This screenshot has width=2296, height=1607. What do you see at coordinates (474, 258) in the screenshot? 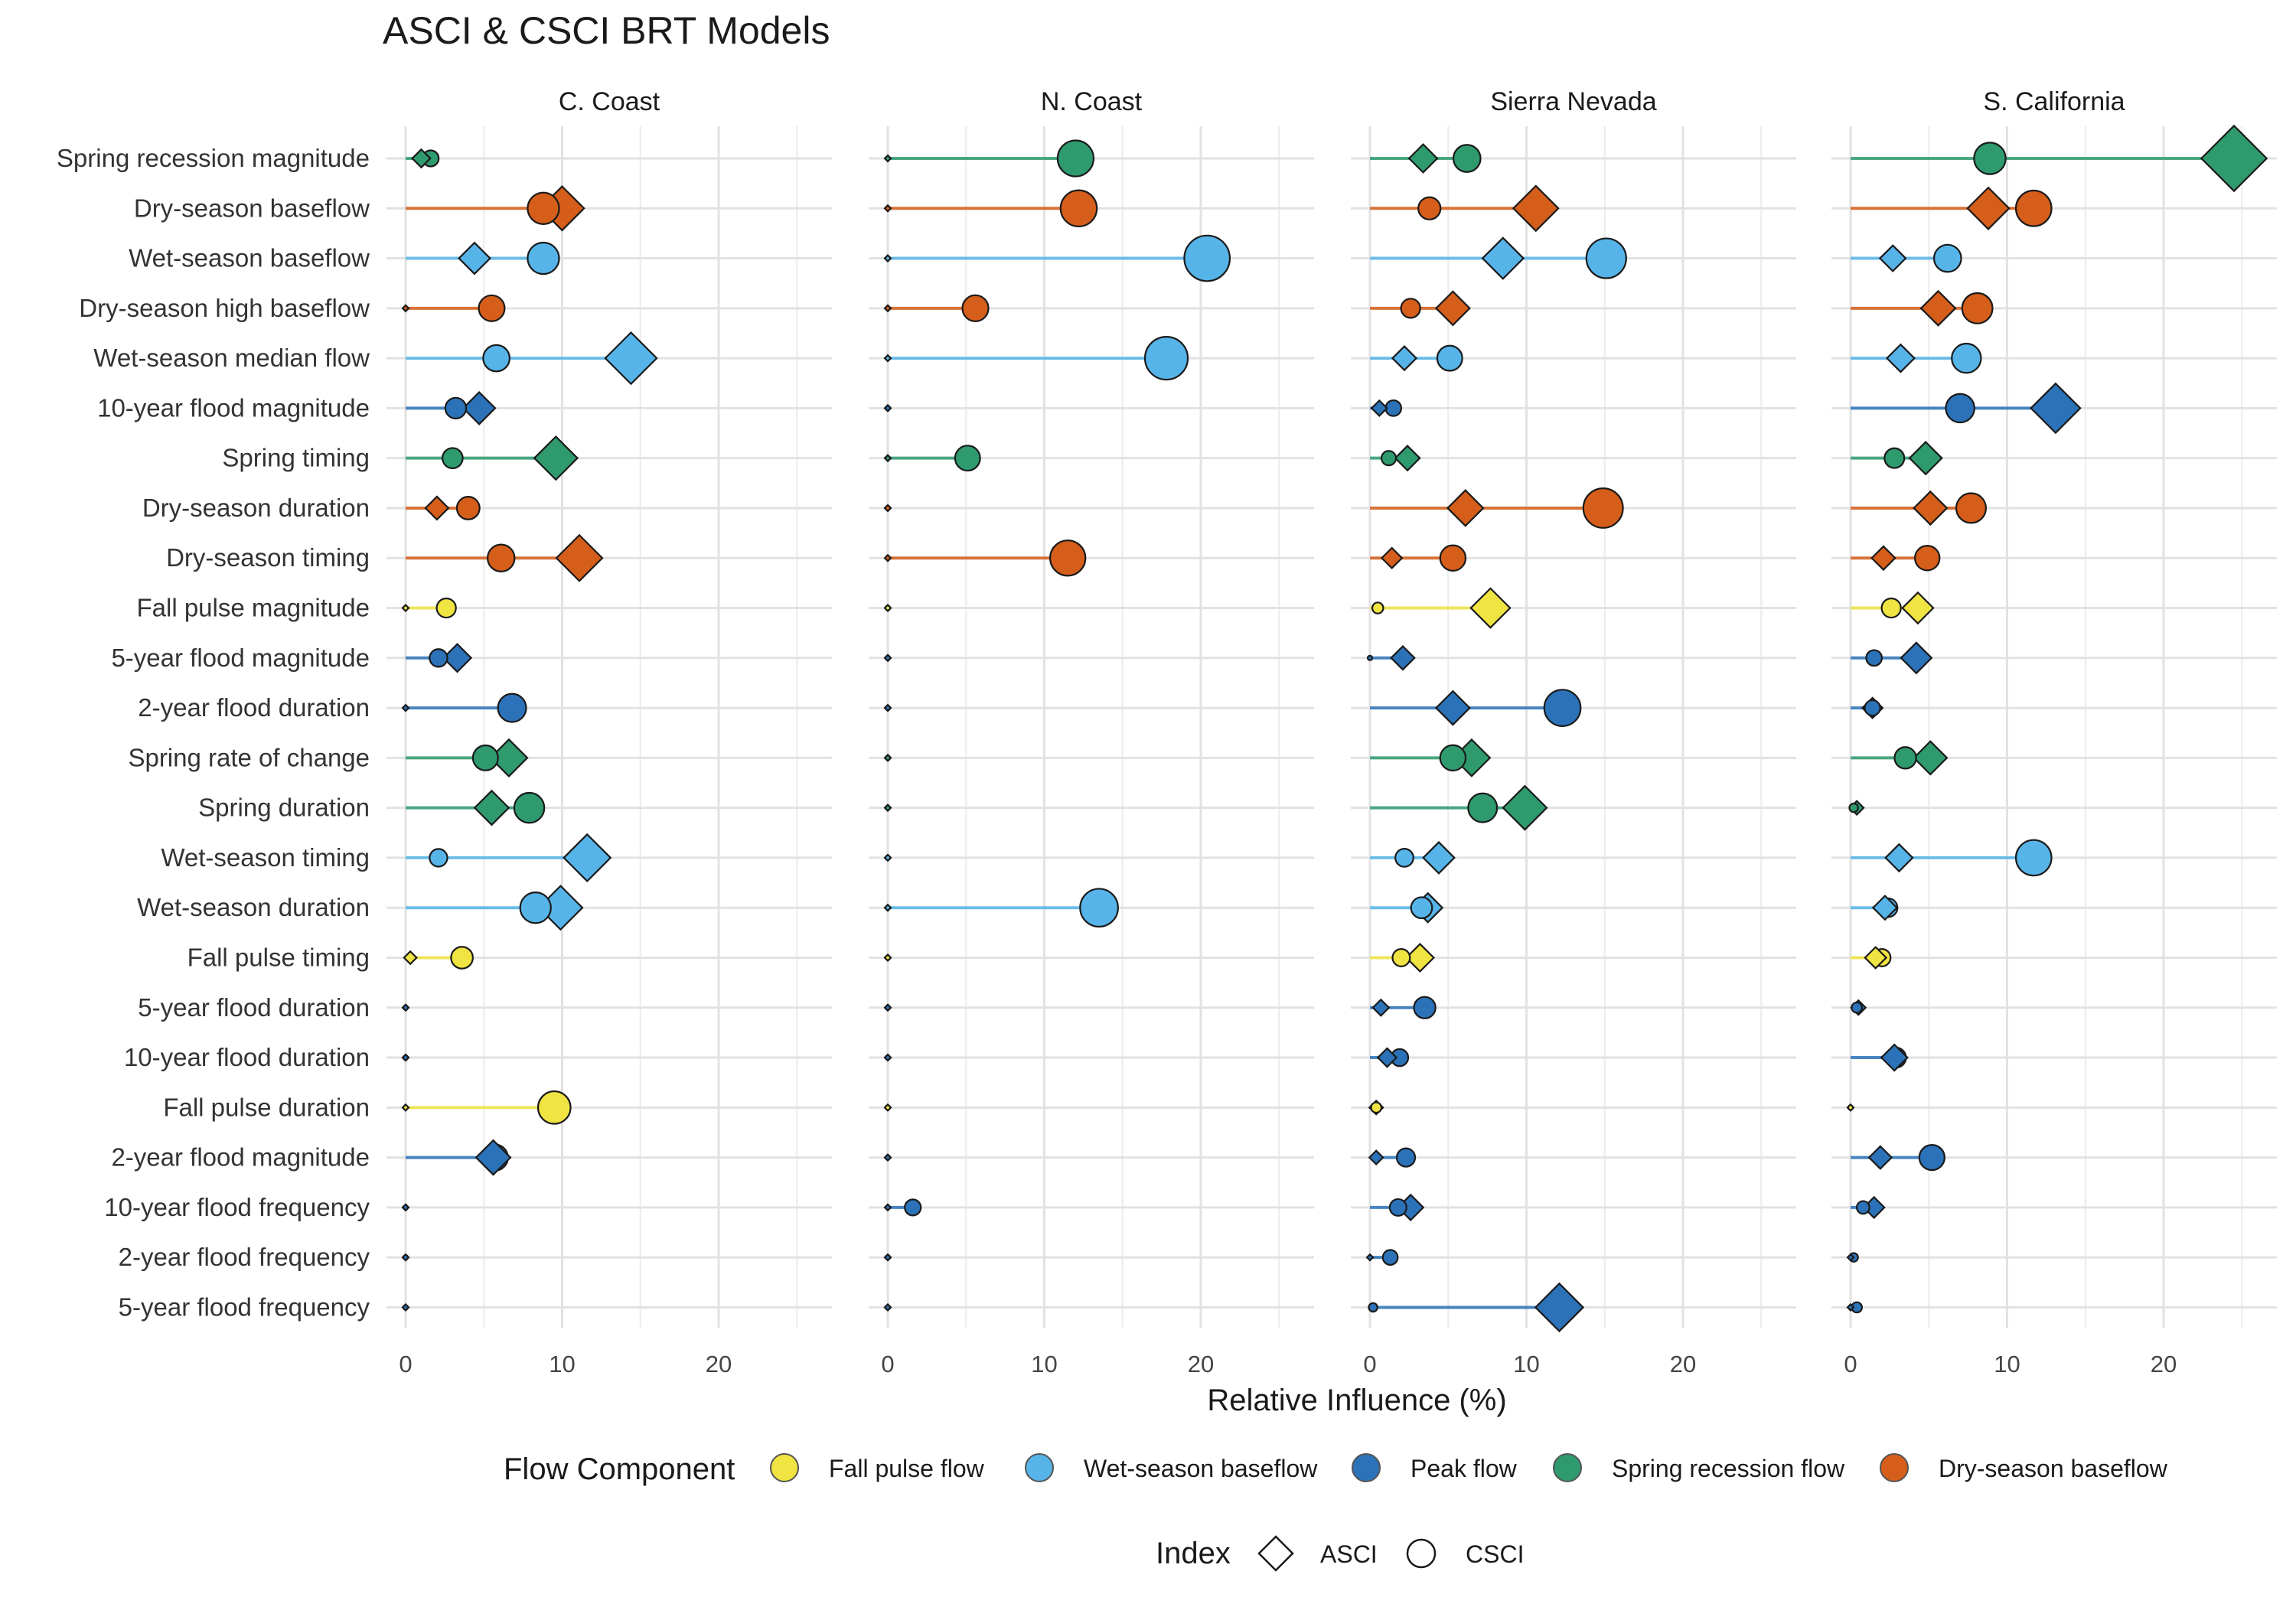
I see `asci-point-c-coast-wet-season-baseflow` at bounding box center [474, 258].